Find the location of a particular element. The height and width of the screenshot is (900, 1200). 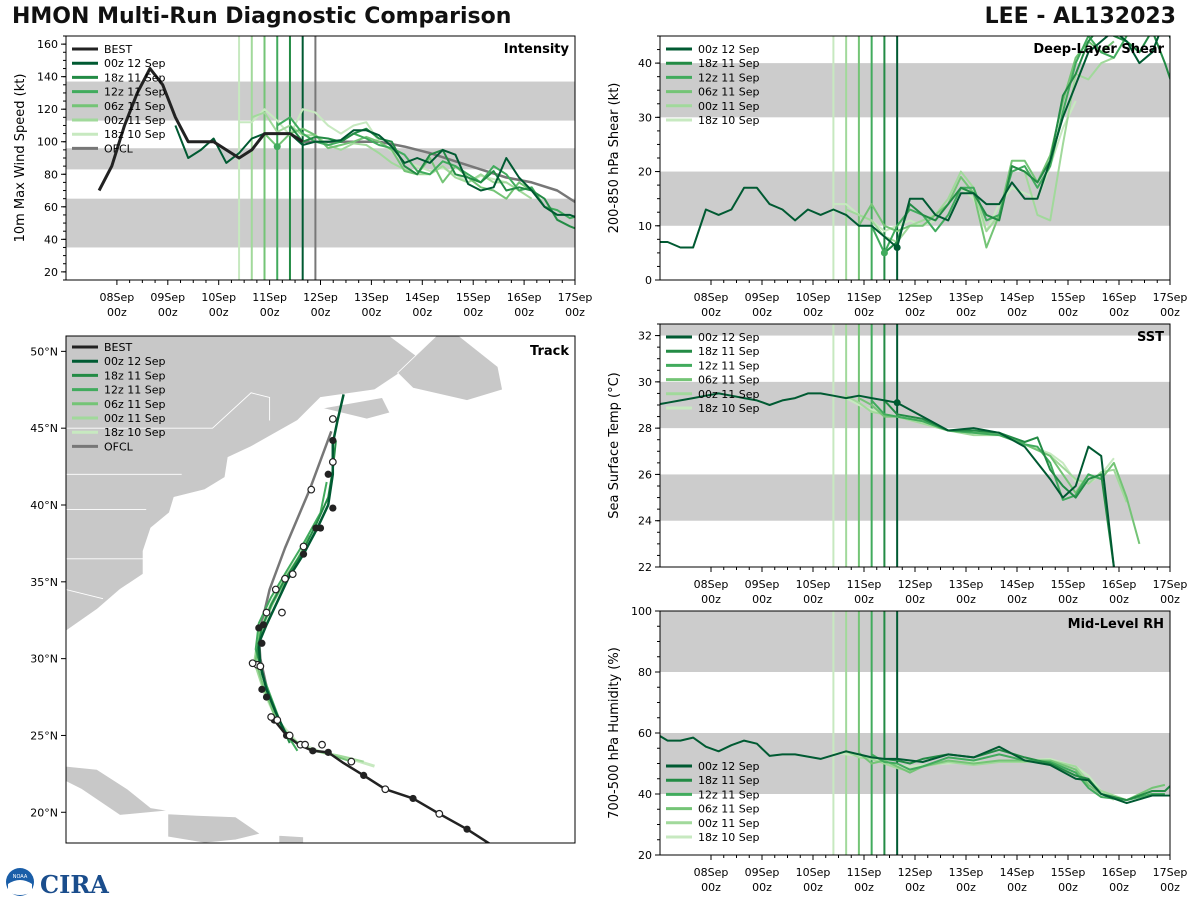

y-tick-label: 32 is located at coordinates (645, 336).